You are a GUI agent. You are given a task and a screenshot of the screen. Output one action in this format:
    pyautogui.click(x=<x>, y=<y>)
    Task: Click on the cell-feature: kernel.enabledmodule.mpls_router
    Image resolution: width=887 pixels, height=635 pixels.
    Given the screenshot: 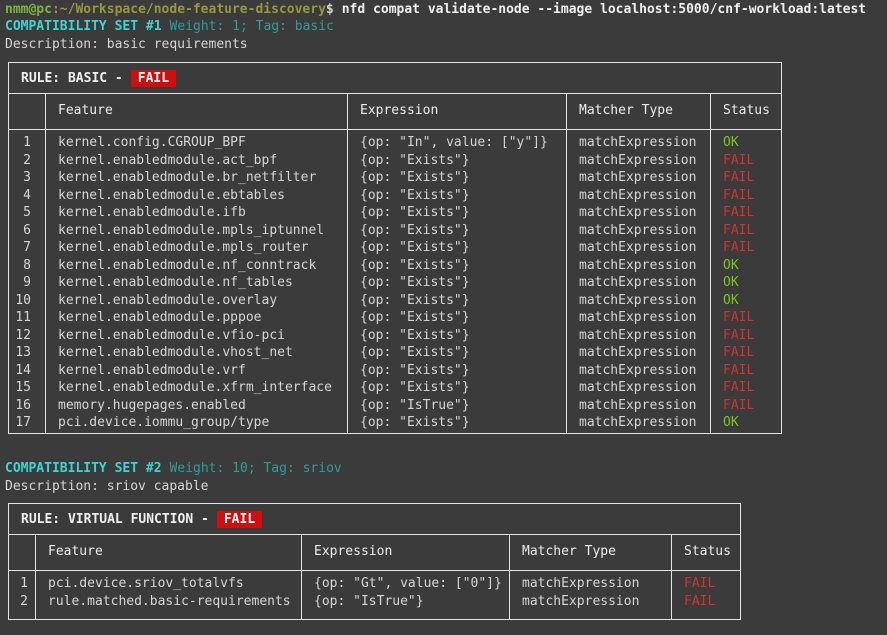 What is the action you would take?
    pyautogui.click(x=183, y=247)
    